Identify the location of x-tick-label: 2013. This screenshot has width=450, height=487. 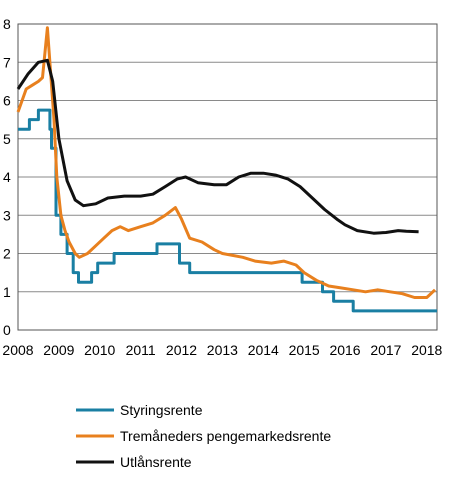
(222, 350).